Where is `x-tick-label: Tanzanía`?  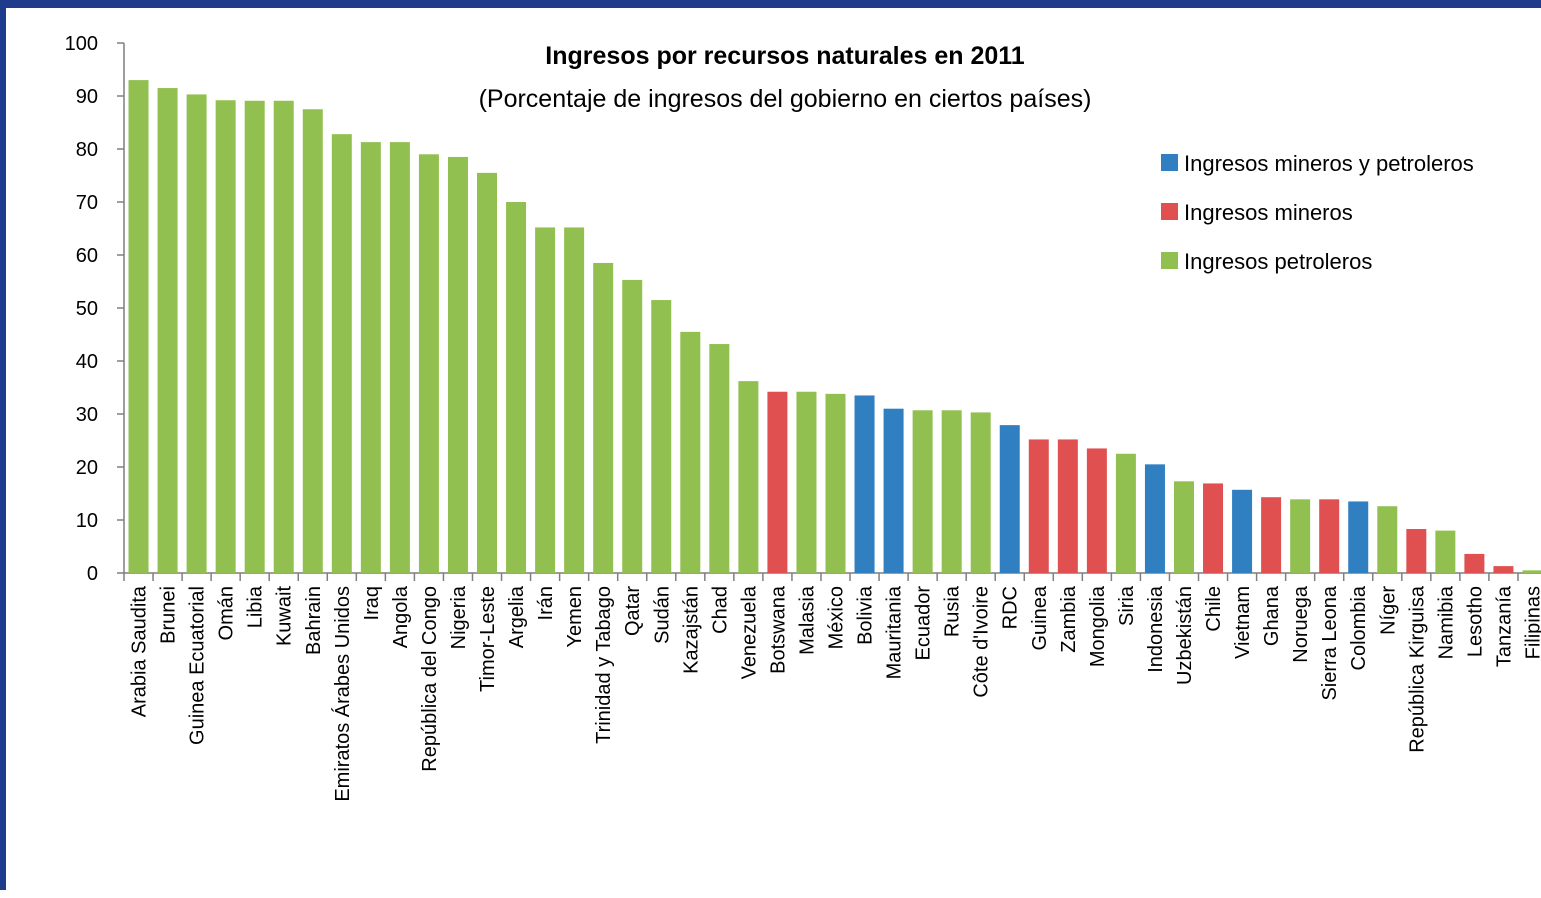 x-tick-label: Tanzanía is located at coordinates (1504, 626).